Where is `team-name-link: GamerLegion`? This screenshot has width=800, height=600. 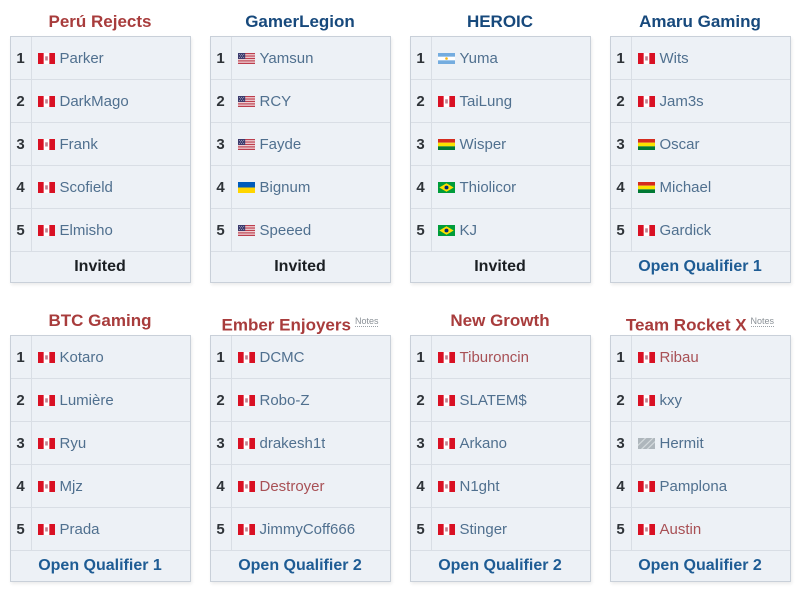 team-name-link: GamerLegion is located at coordinates (300, 21).